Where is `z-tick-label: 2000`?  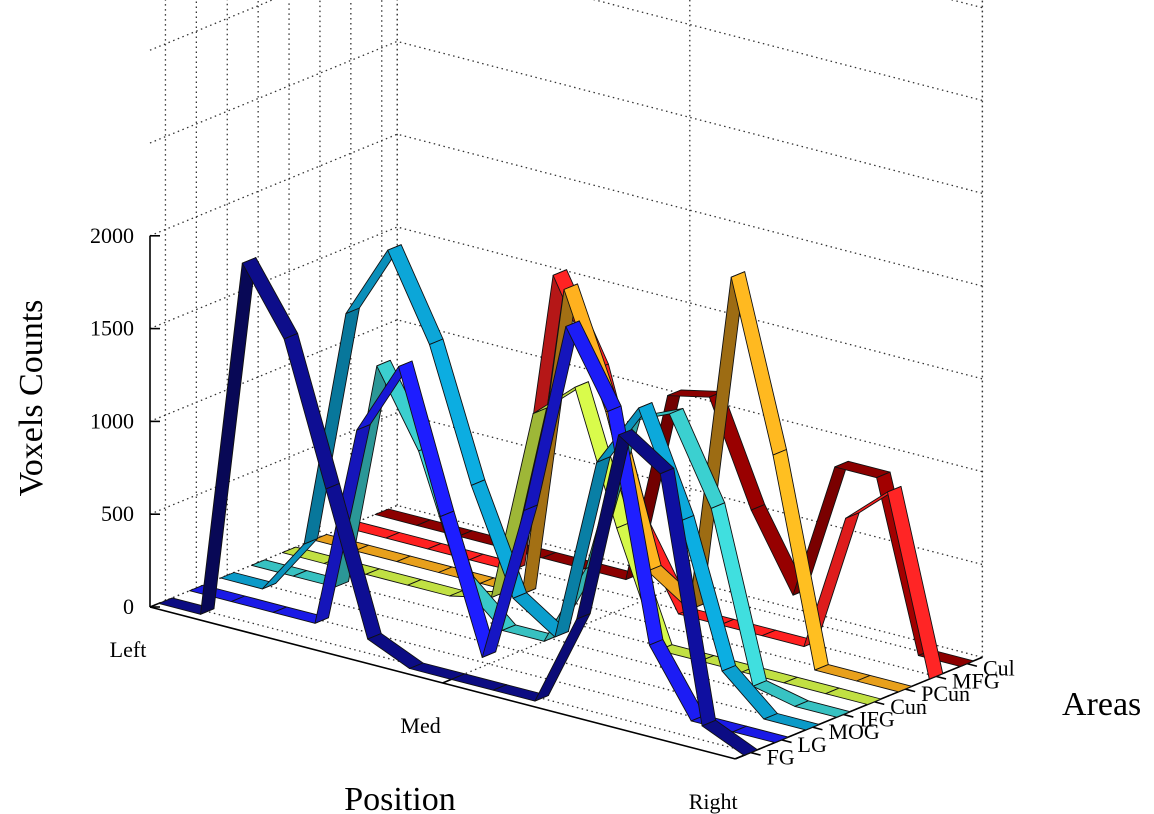
z-tick-label: 2000 is located at coordinates (112, 235).